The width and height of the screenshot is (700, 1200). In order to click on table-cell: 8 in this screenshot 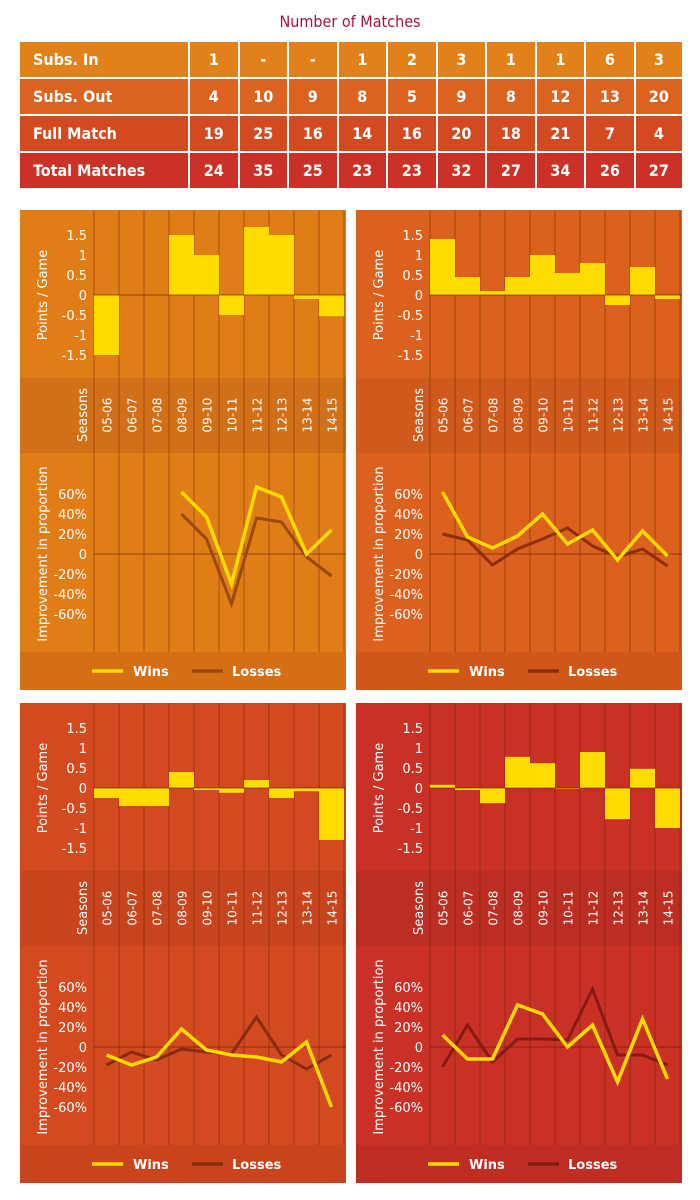, I will do `click(362, 96)`.